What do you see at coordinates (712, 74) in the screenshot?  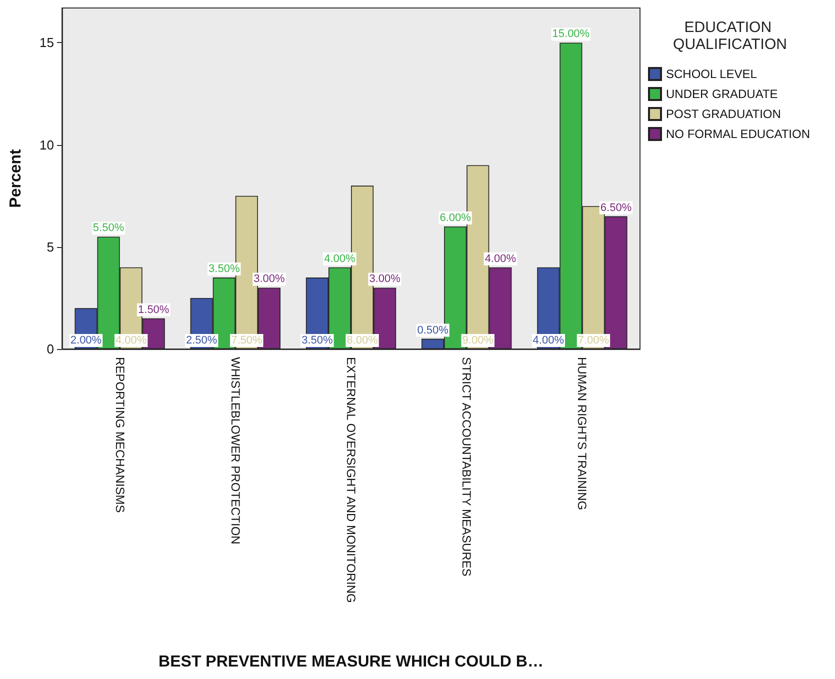 I see `legend-label: SCHOOL LEVEL` at bounding box center [712, 74].